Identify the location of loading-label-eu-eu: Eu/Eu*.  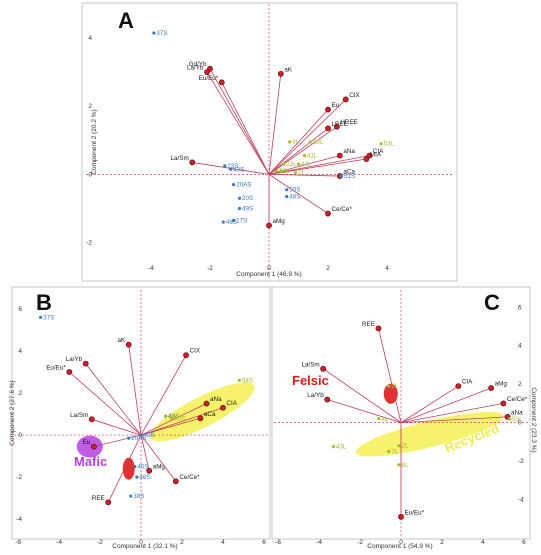
(56, 368).